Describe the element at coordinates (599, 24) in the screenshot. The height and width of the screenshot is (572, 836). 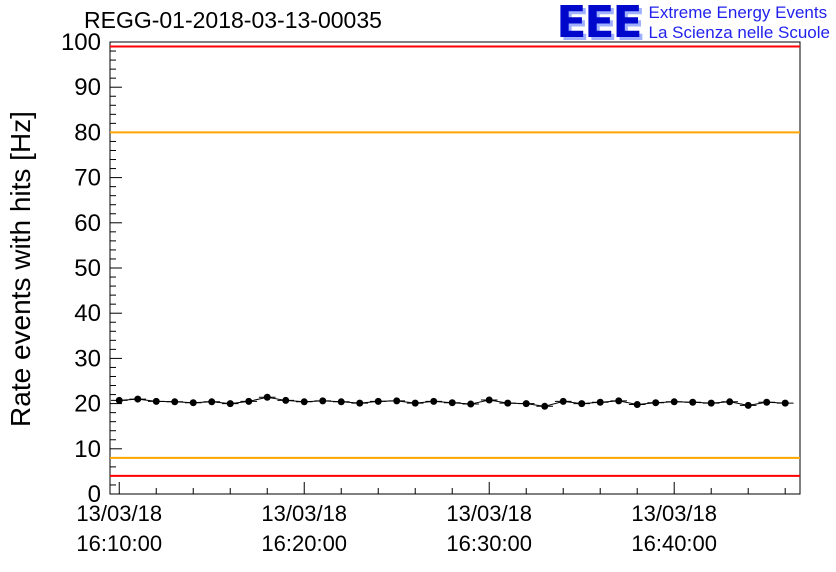
I see `eee-logo-text: EEE` at that location.